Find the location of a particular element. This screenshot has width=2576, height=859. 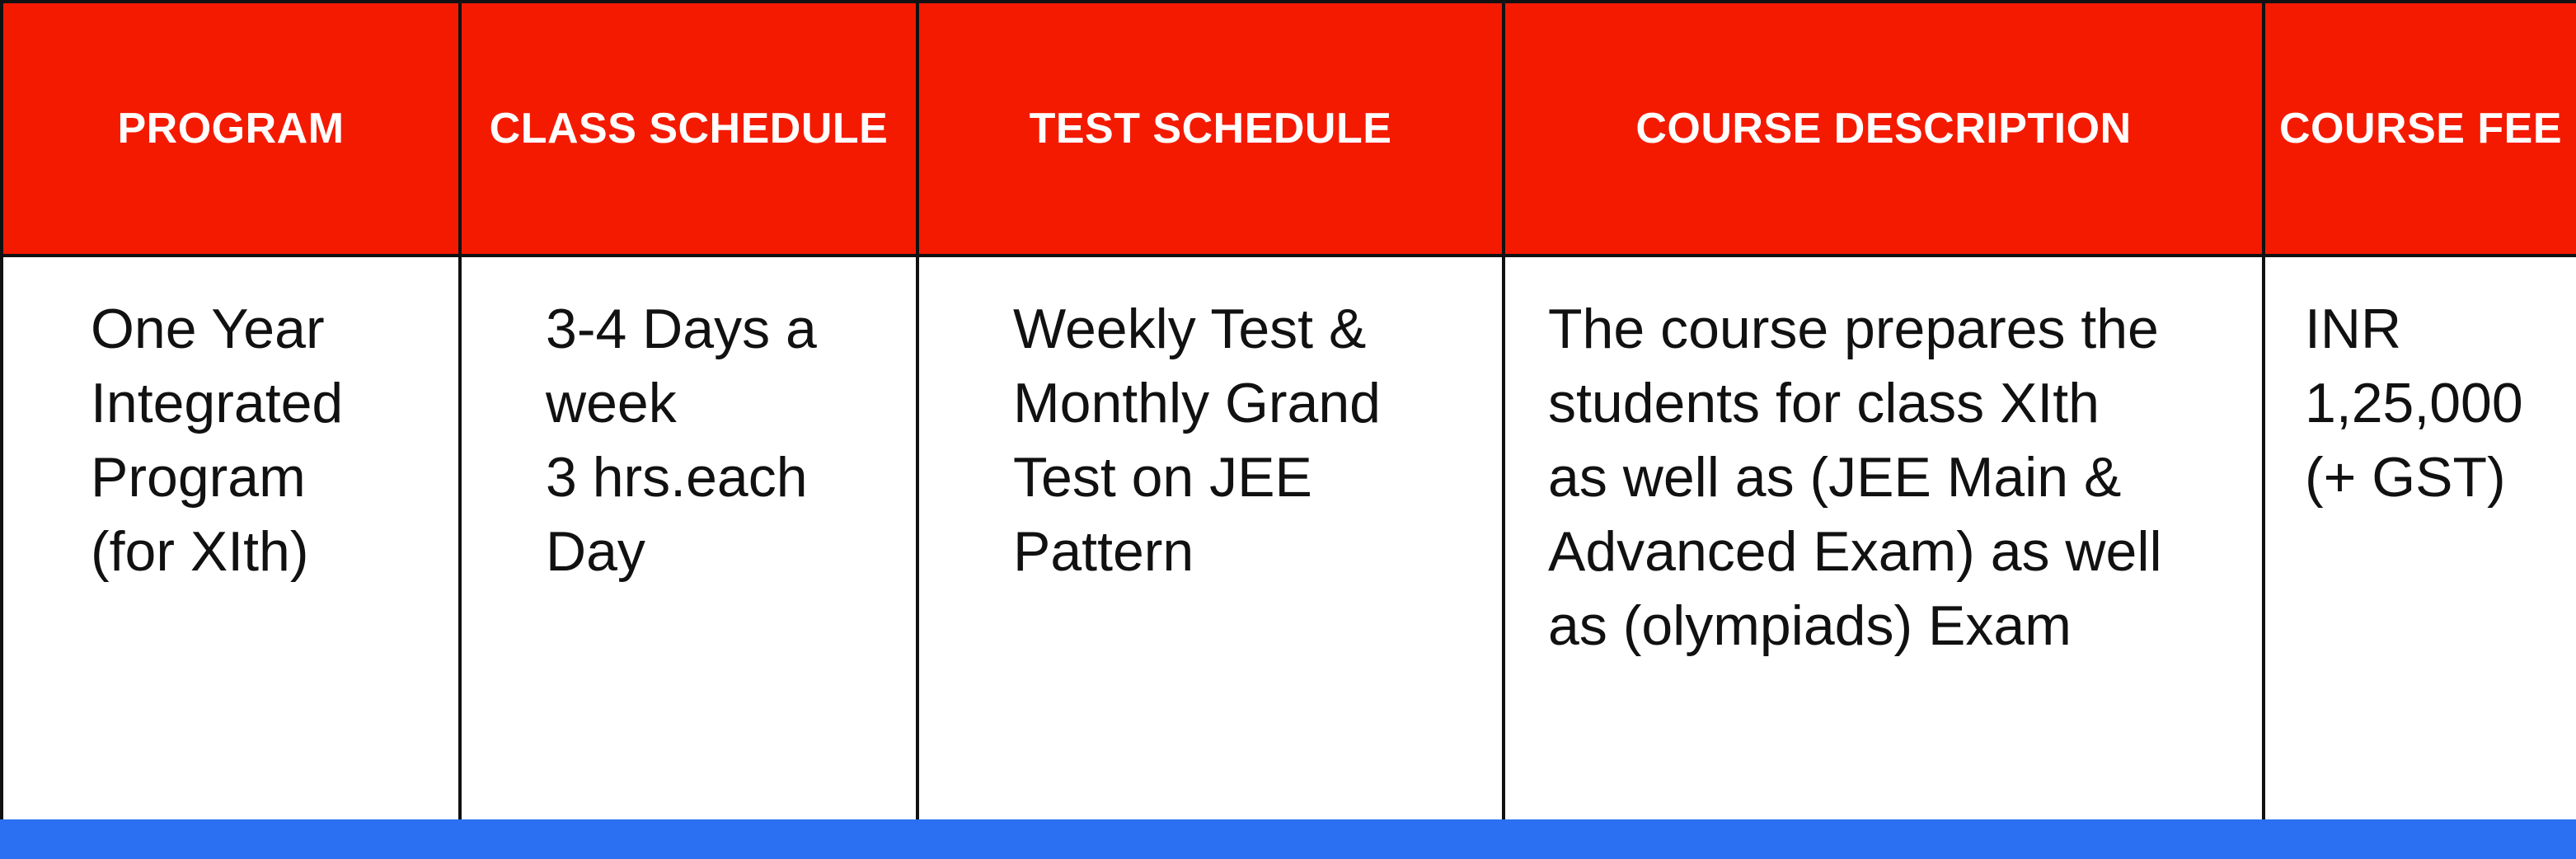

cell-class-schedule: 3-4 Days a week 3 hrs.each Day is located at coordinates (689, 540).